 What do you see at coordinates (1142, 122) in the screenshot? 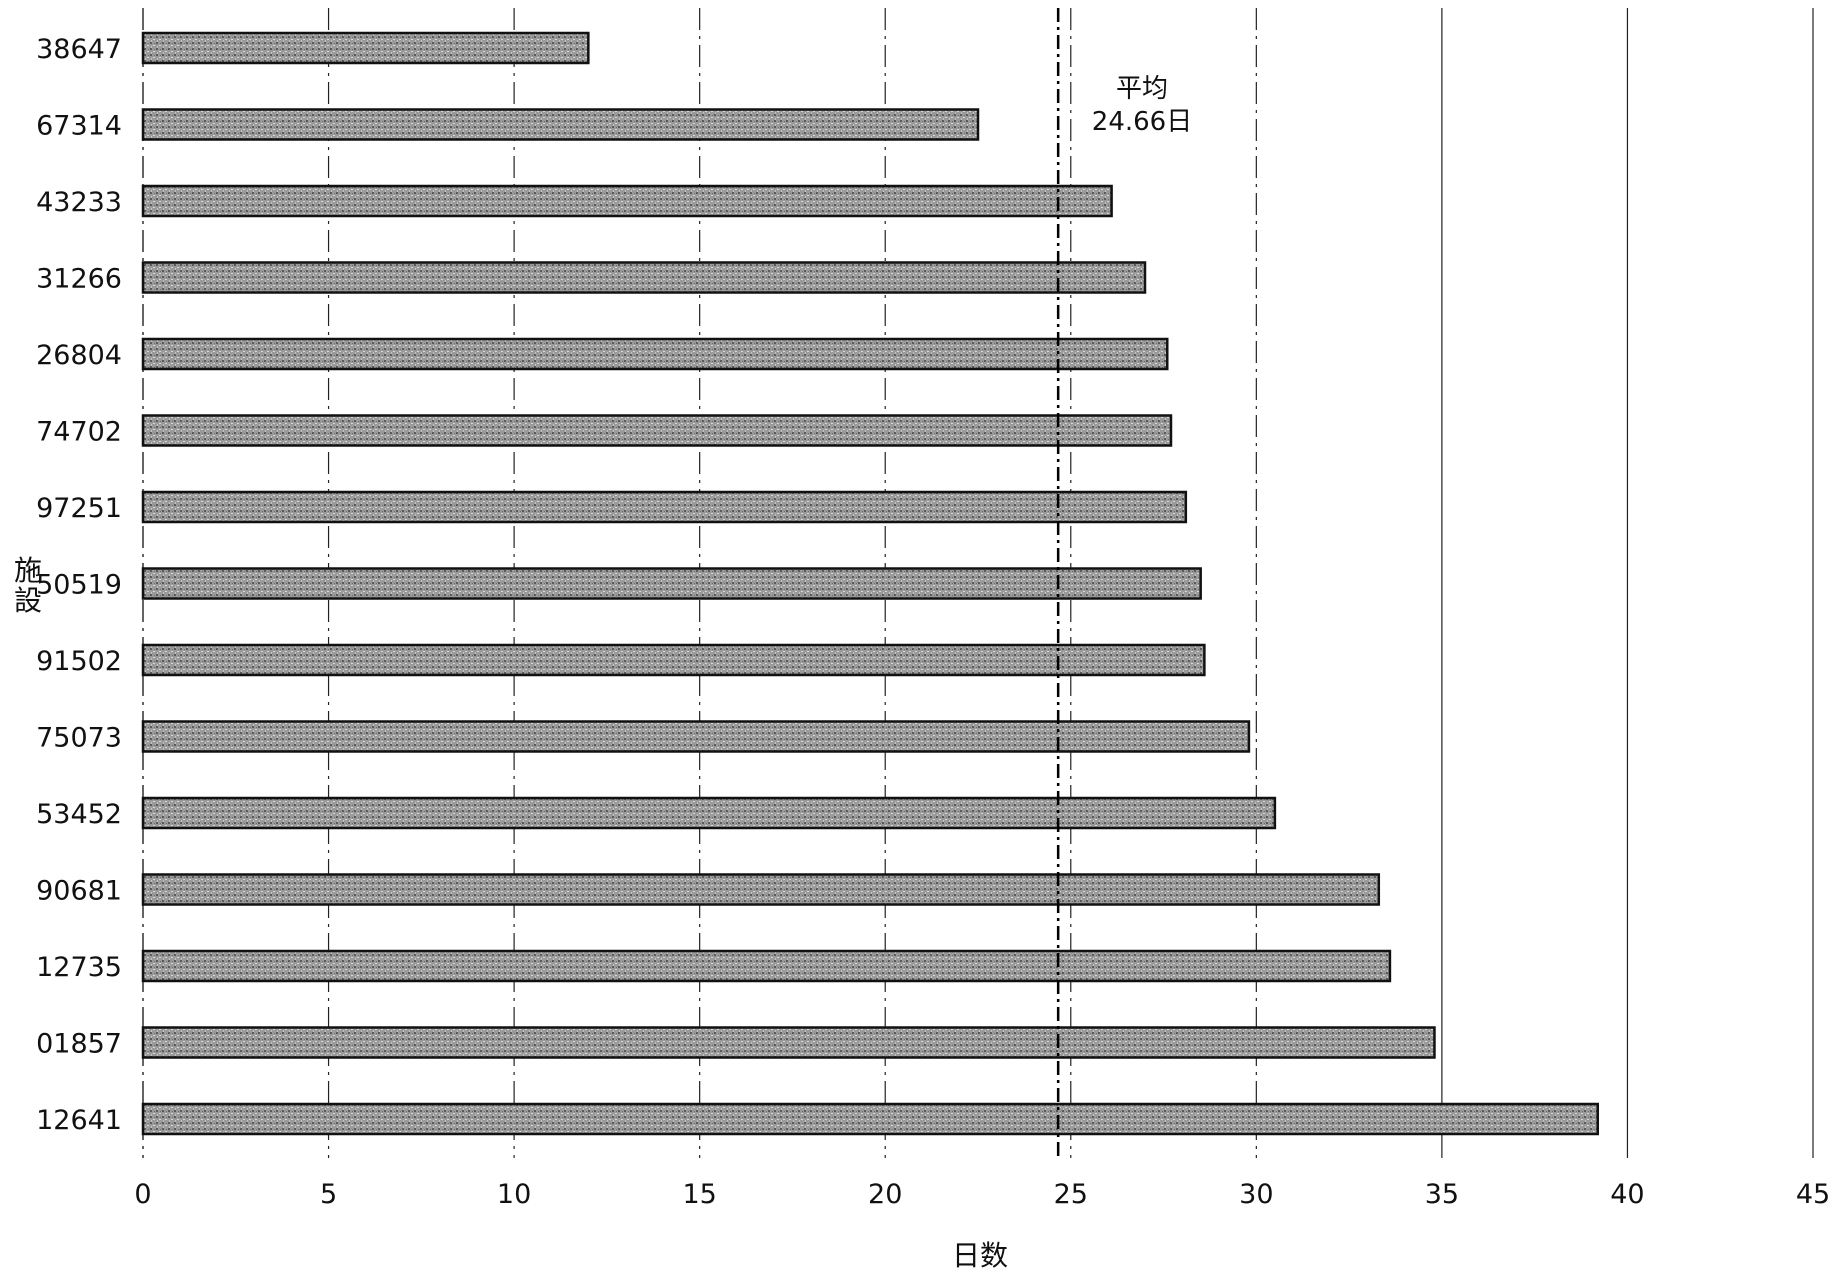
I see `mean-label-value: 24.66日` at bounding box center [1142, 122].